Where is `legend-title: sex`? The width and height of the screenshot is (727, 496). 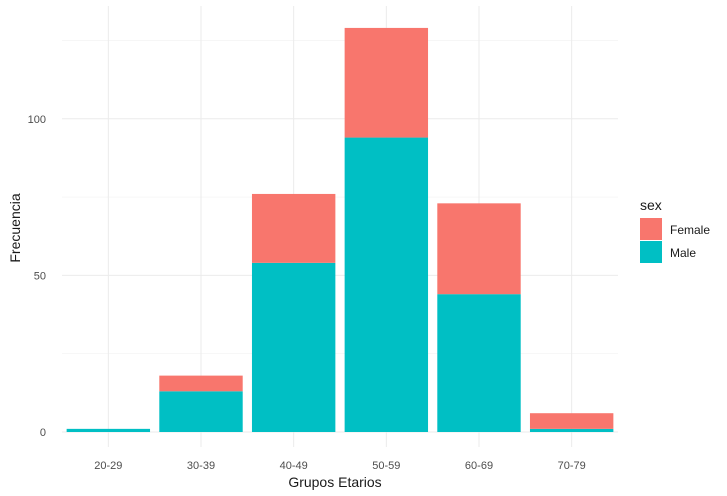 legend-title: sex is located at coordinates (651, 205).